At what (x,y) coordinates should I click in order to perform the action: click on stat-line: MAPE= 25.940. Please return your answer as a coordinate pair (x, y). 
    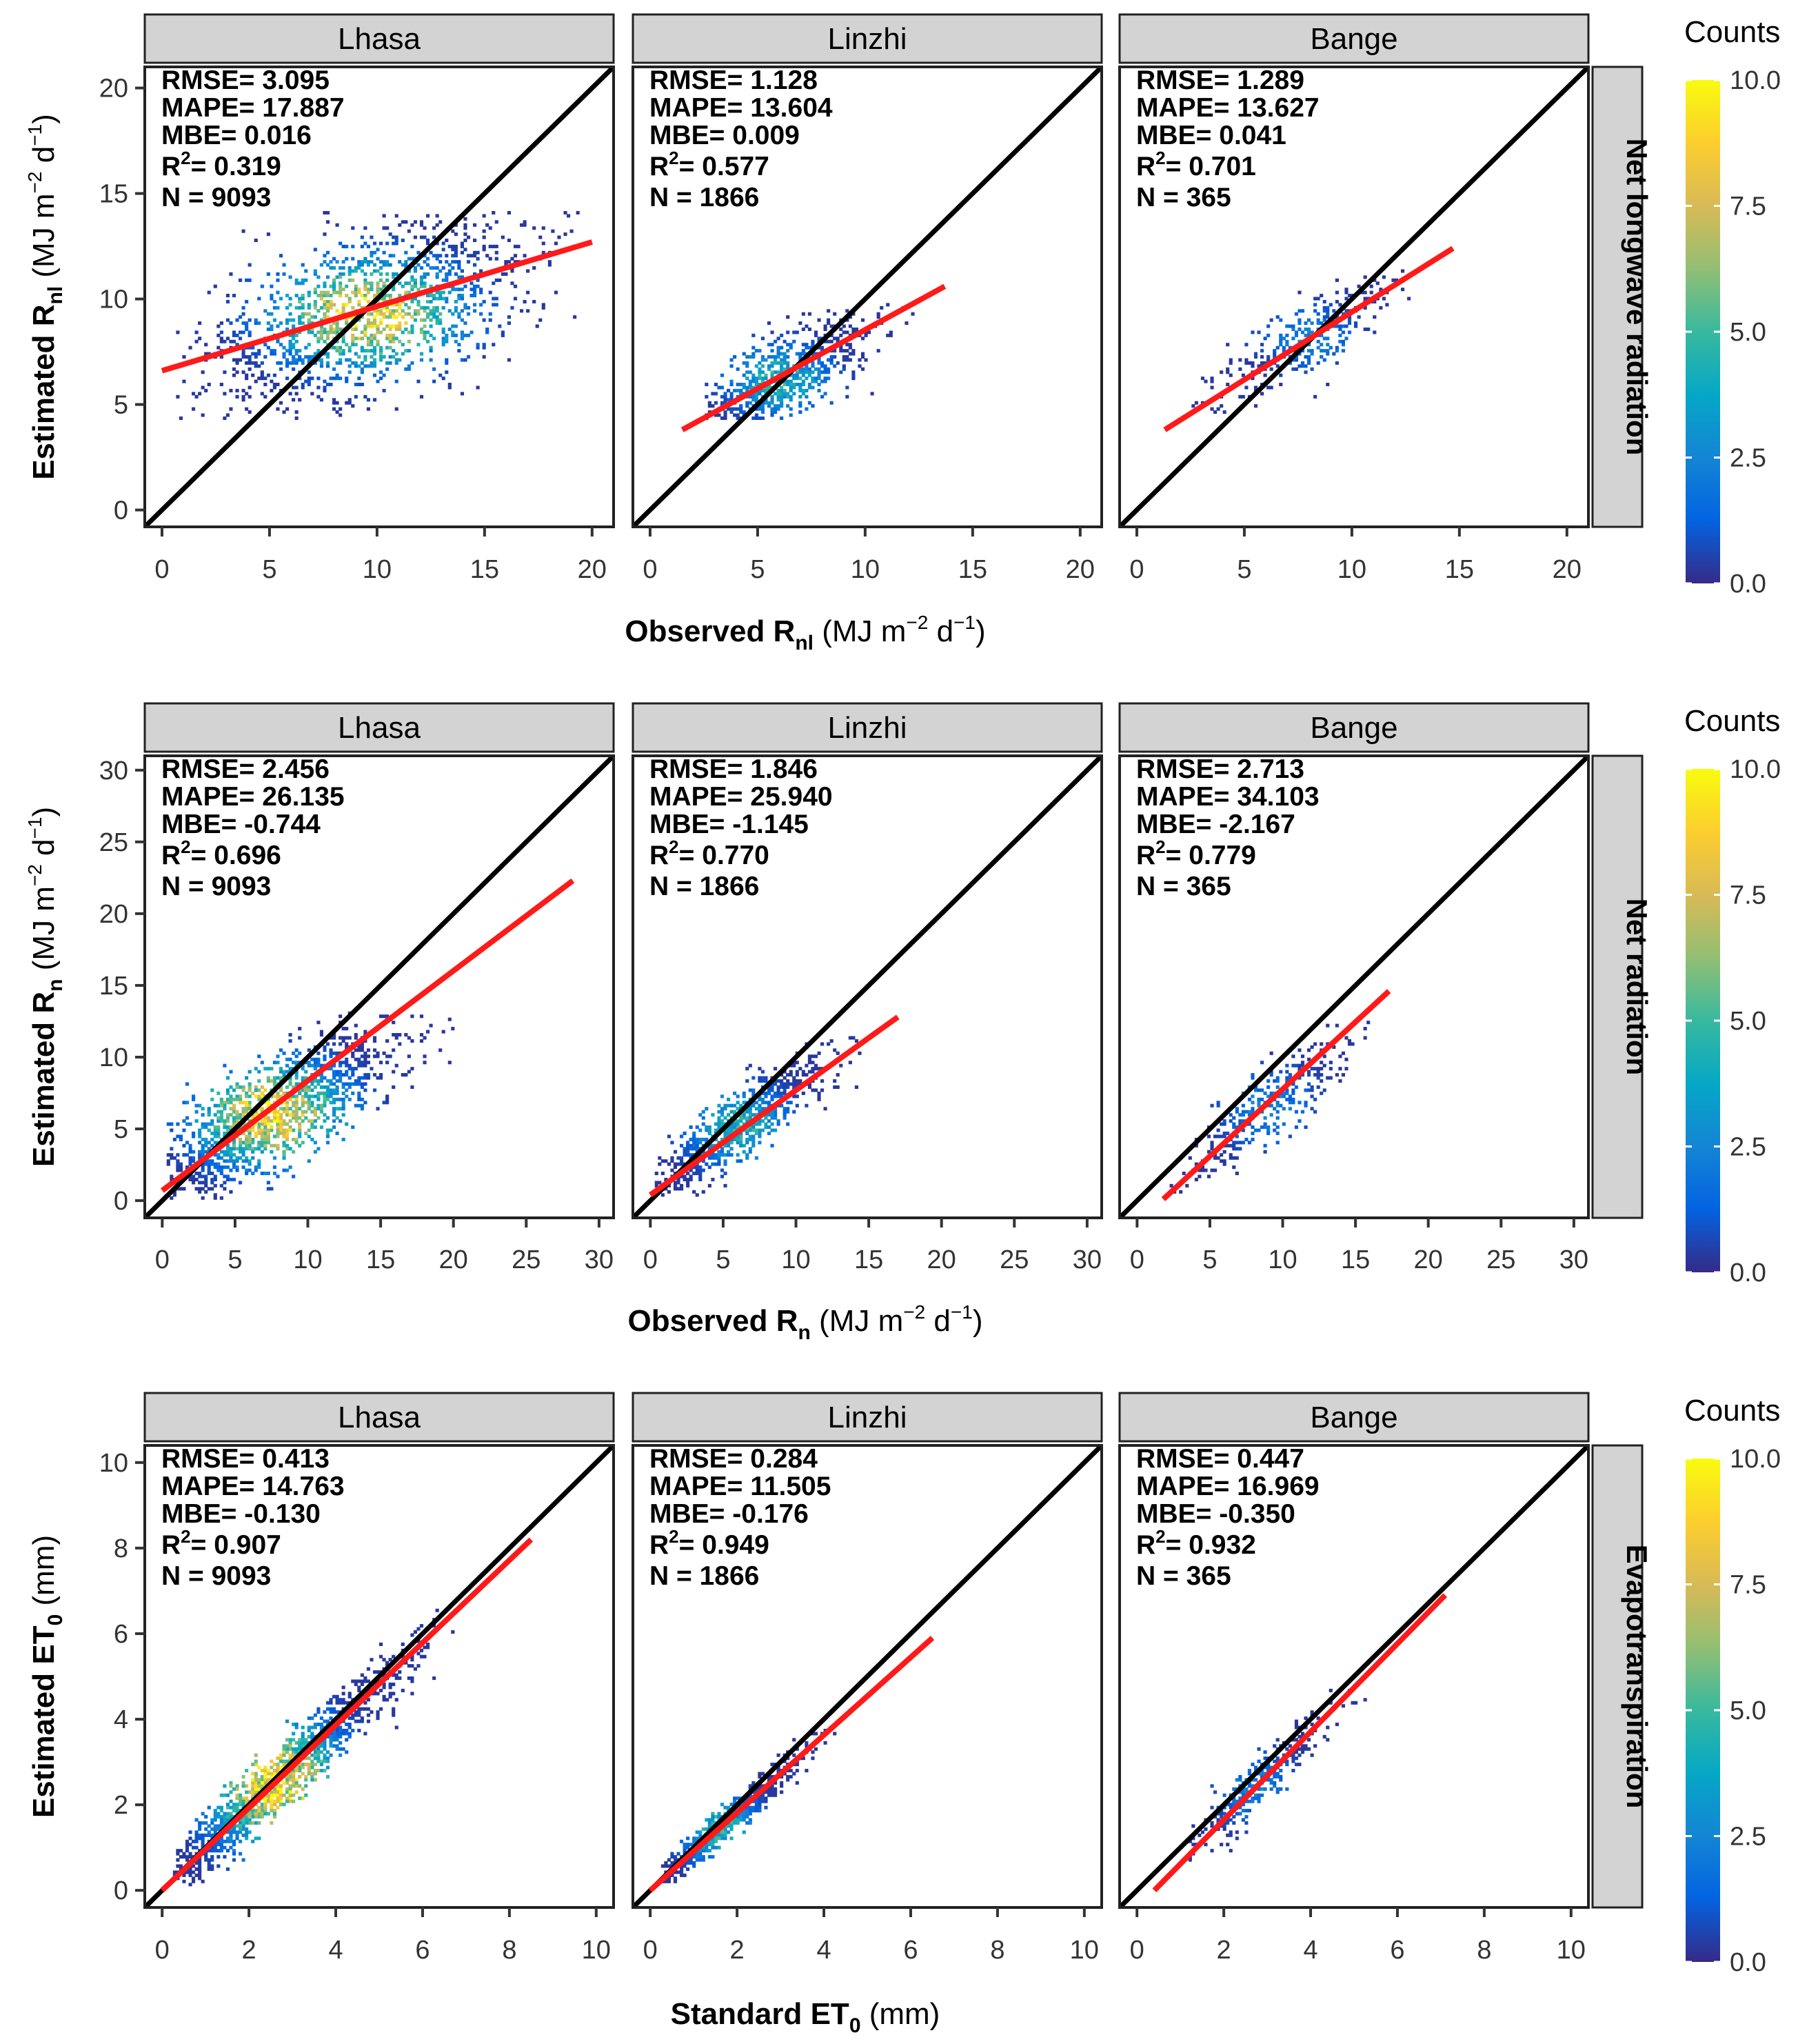
    Looking at the image, I should click on (741, 797).